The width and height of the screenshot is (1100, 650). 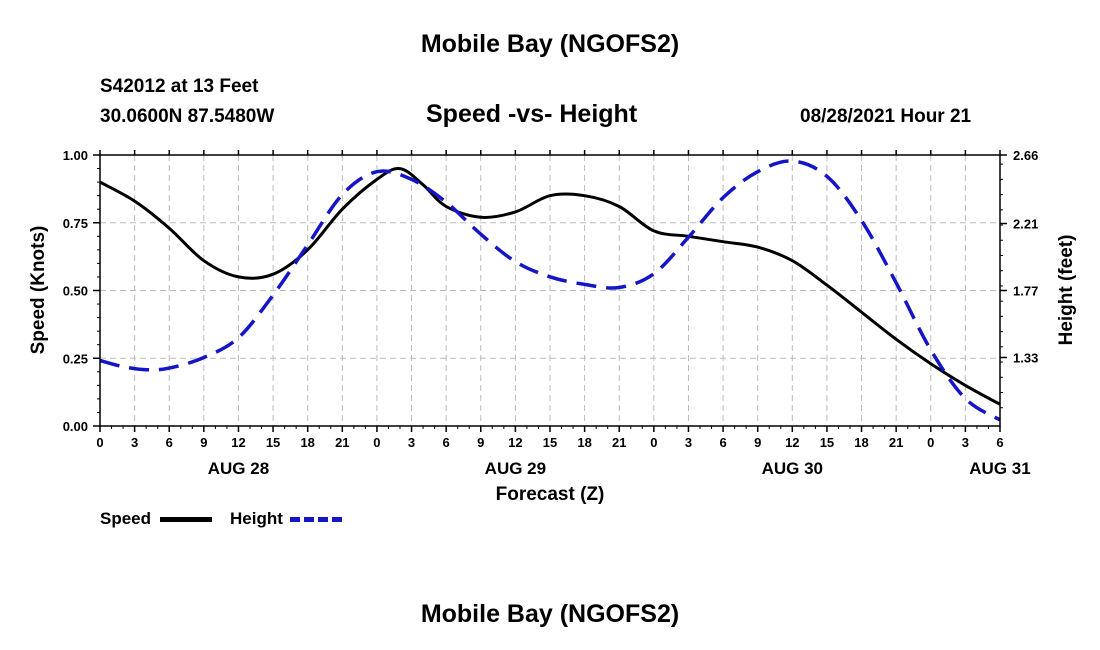 I want to click on top-title: Mobile Bay (NGOFS2), so click(x=550, y=44).